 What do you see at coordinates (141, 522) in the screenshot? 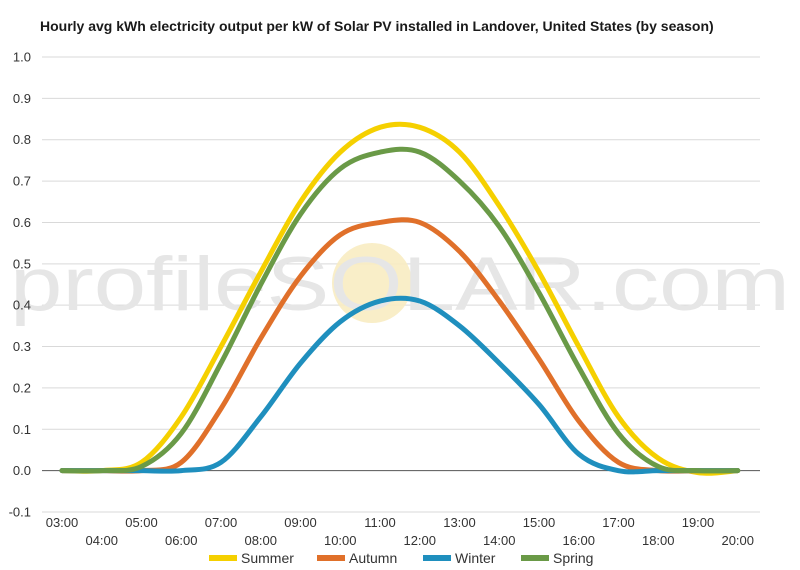
I see `x-tick-label: 05:00` at bounding box center [141, 522].